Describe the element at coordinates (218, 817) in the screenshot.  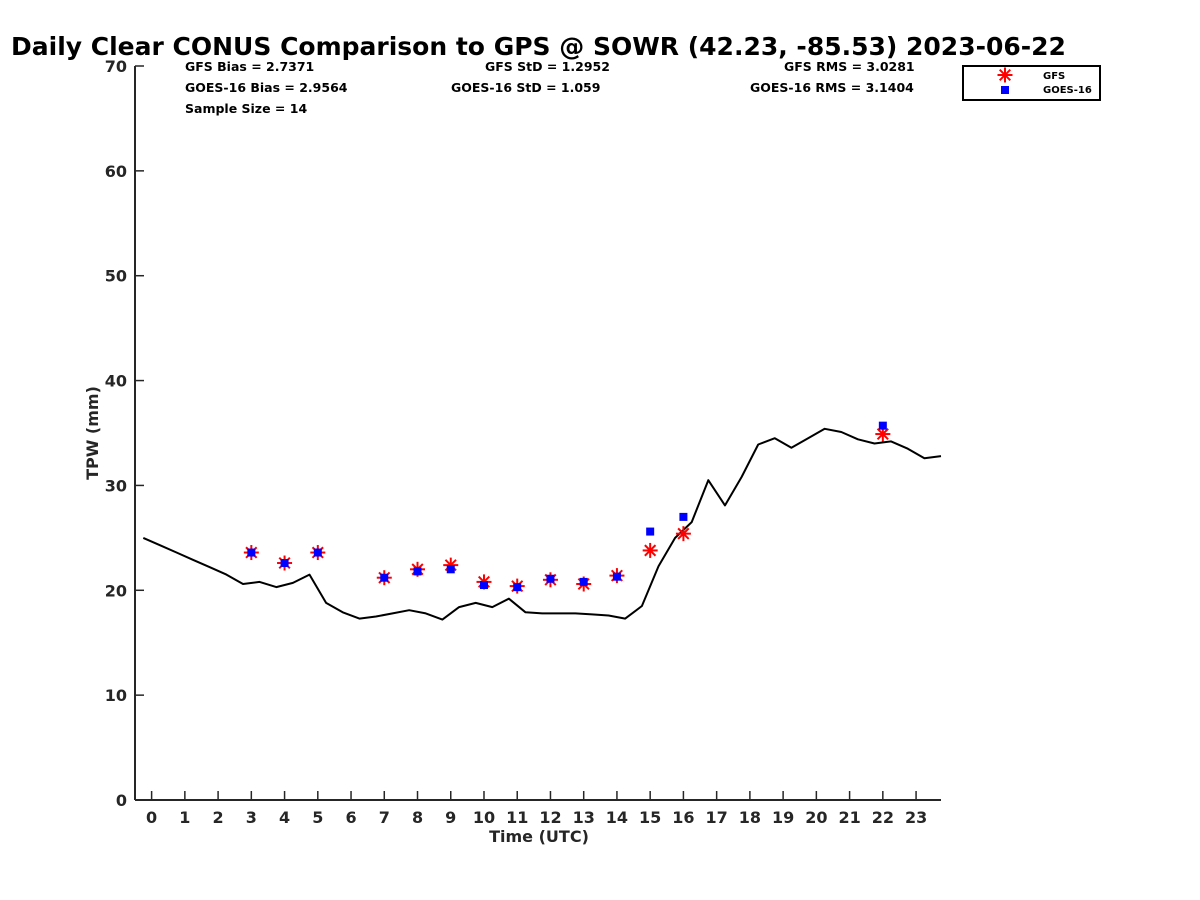
I see `x-tick-label: 2` at that location.